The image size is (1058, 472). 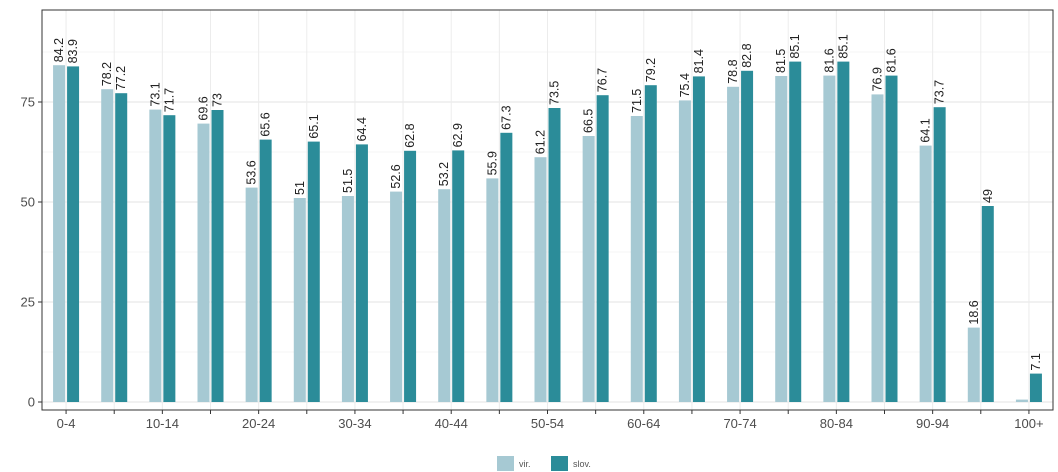 What do you see at coordinates (258, 423) in the screenshot?
I see `x-tick-label: 20-24` at bounding box center [258, 423].